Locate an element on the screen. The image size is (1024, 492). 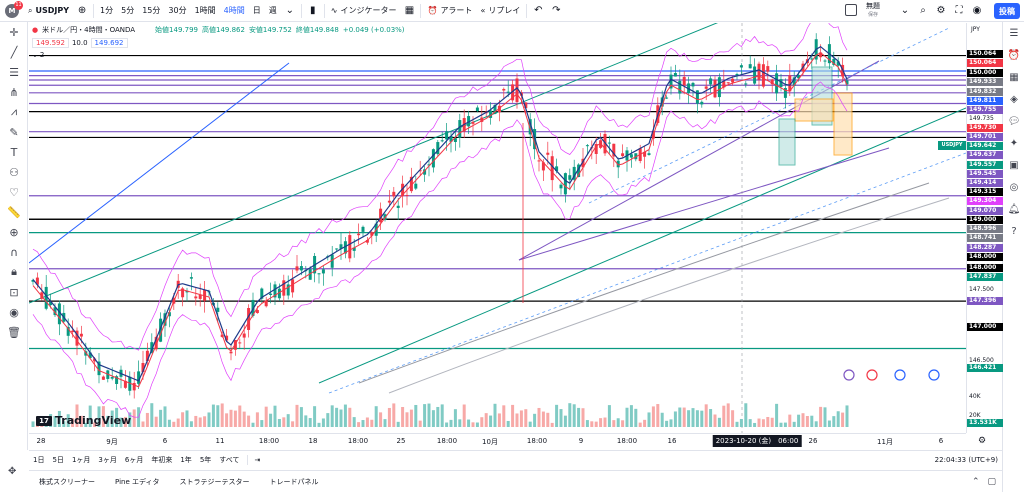
save-dropdown-icon: ⌄ is located at coordinates (905, 10).